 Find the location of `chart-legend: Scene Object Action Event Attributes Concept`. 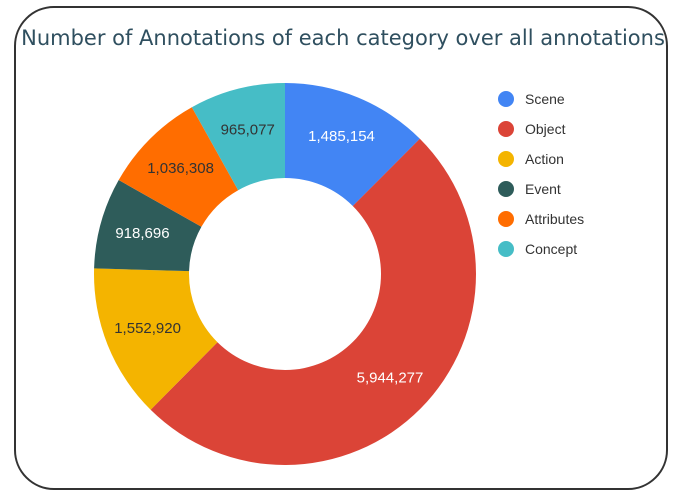

chart-legend: Scene Object Action Event Attributes Concept is located at coordinates (541, 174).